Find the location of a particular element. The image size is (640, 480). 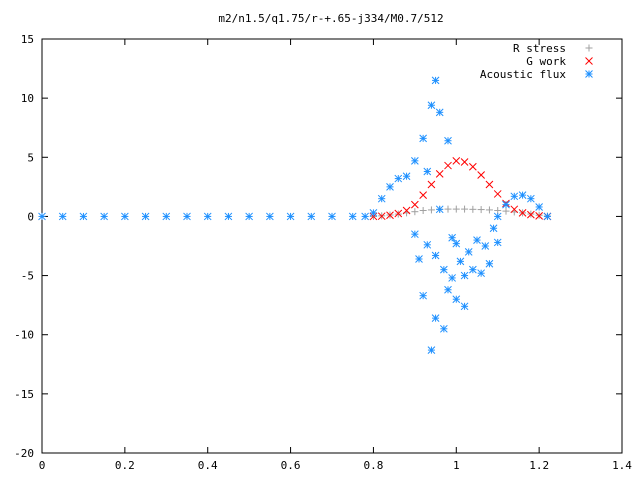

x-tick-label: 0.6 is located at coordinates (291, 465).